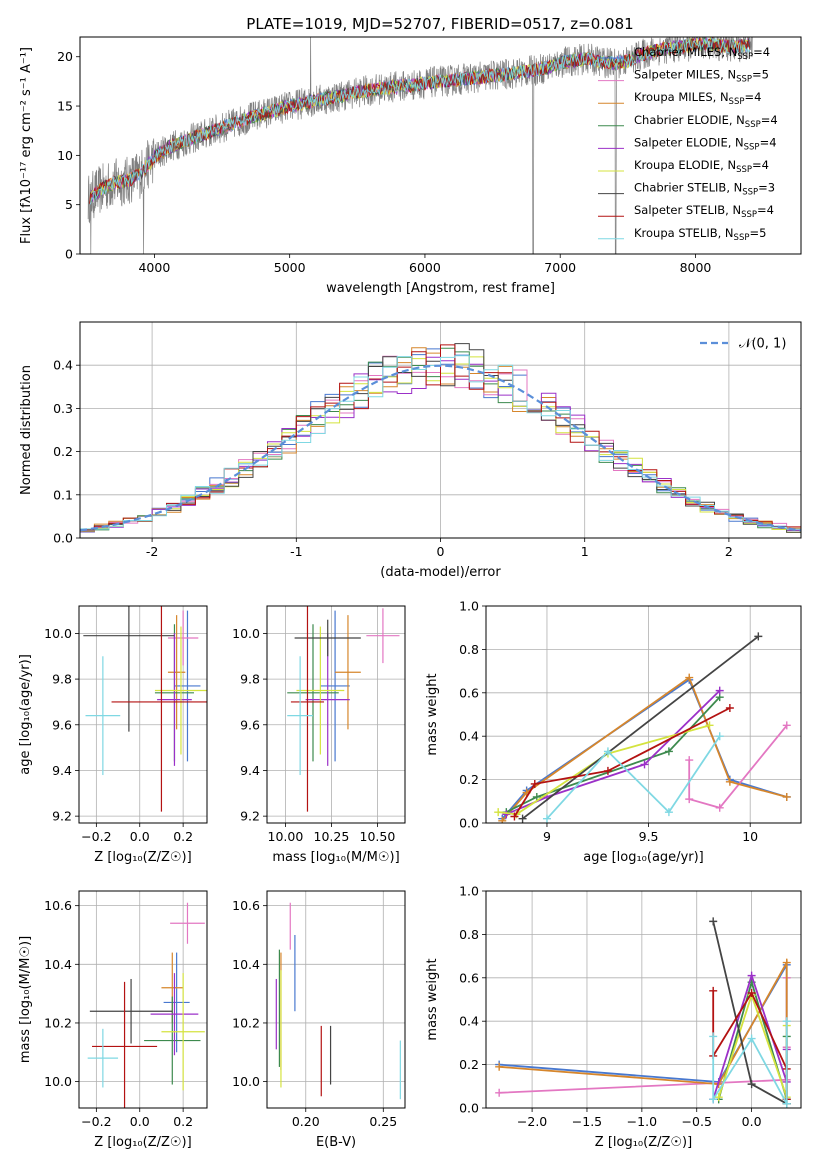 The width and height of the screenshot is (819, 1170). Describe the element at coordinates (560, 267) in the screenshot. I see `x-tick-label: 7000` at that location.